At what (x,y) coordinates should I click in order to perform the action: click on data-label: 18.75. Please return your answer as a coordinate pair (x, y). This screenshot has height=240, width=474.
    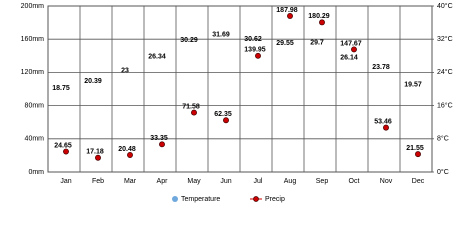
    Looking at the image, I should click on (61, 88).